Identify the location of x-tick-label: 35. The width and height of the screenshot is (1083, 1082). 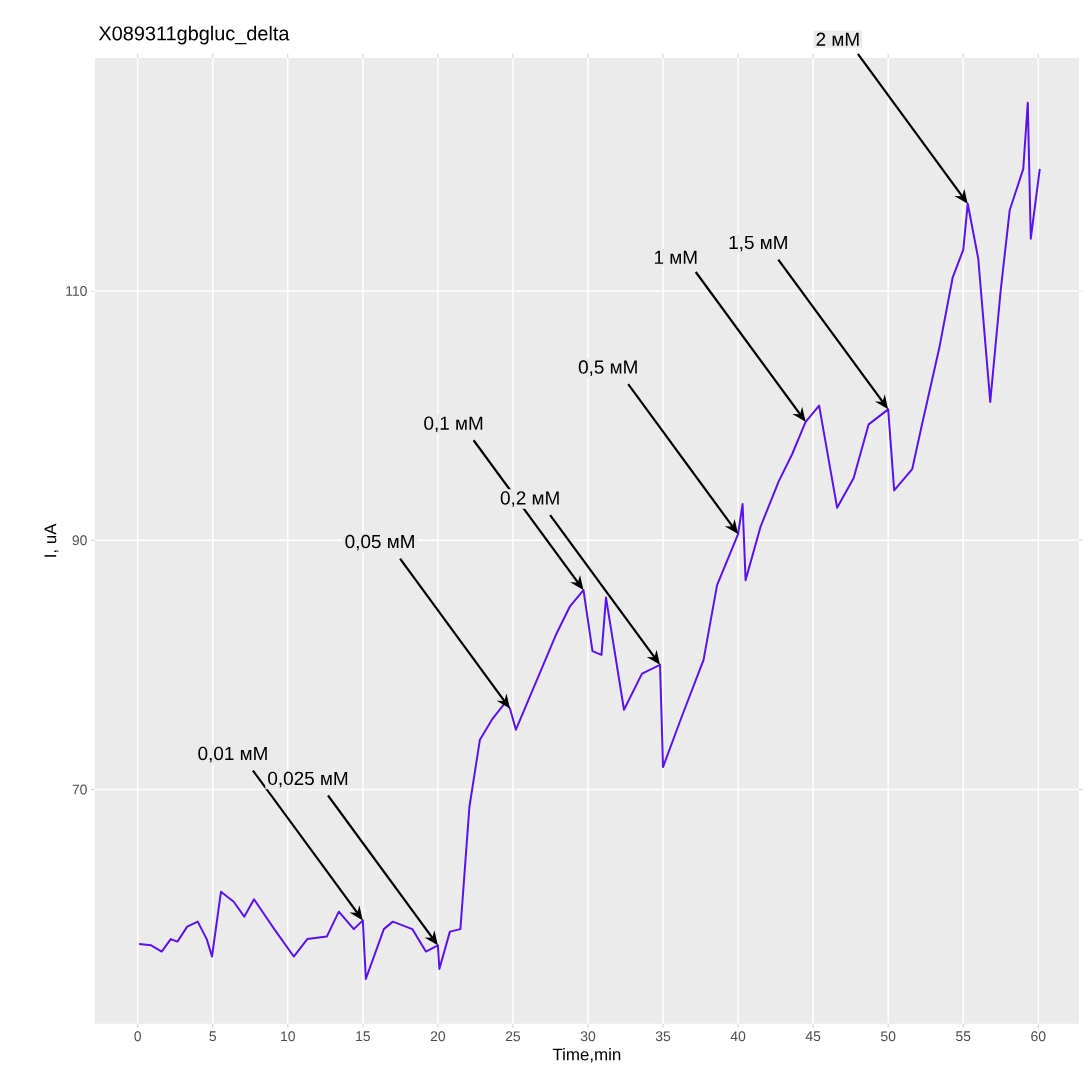
(663, 1036).